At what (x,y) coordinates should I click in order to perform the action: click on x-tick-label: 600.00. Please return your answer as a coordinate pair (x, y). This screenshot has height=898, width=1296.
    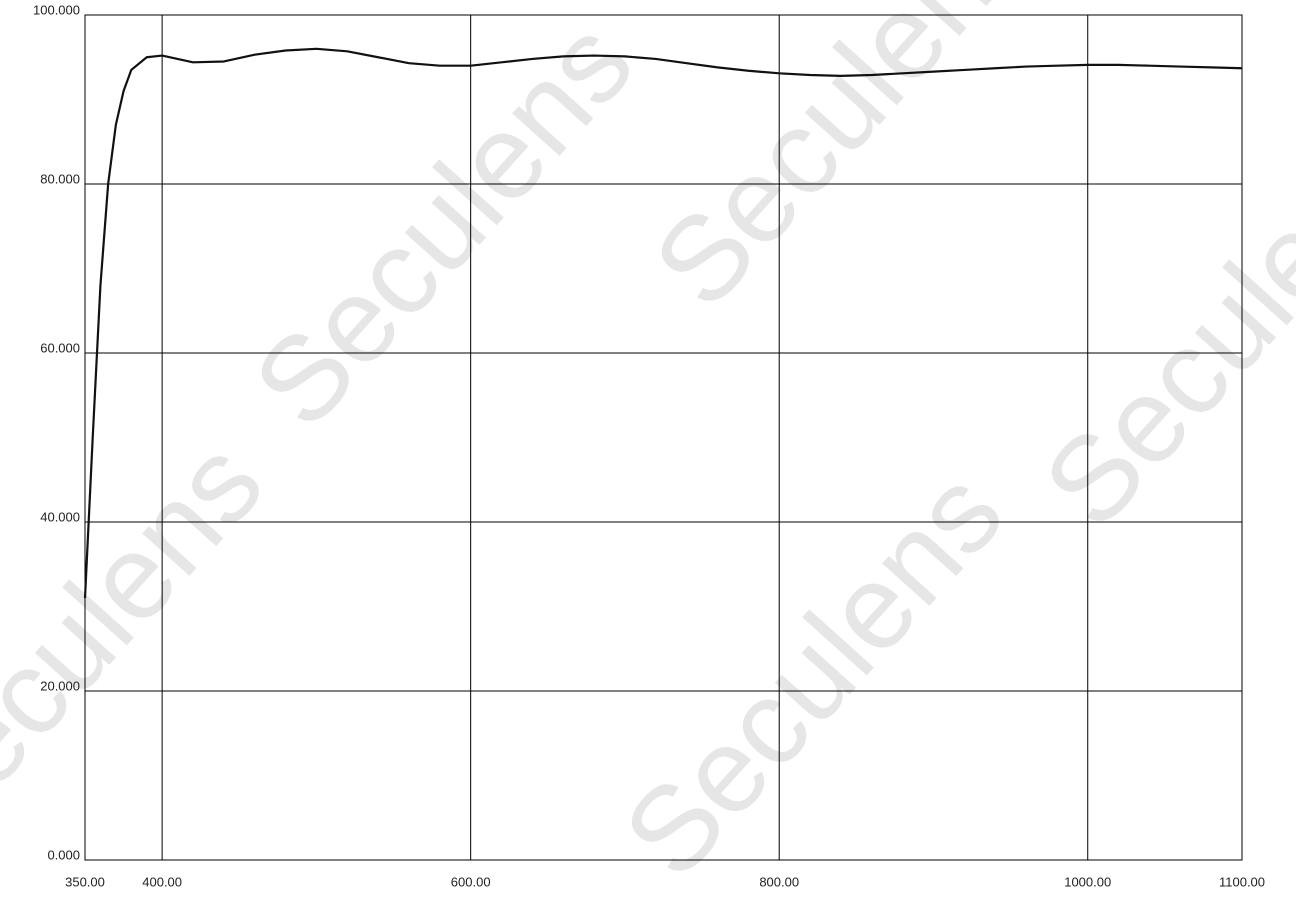
    Looking at the image, I should click on (471, 881).